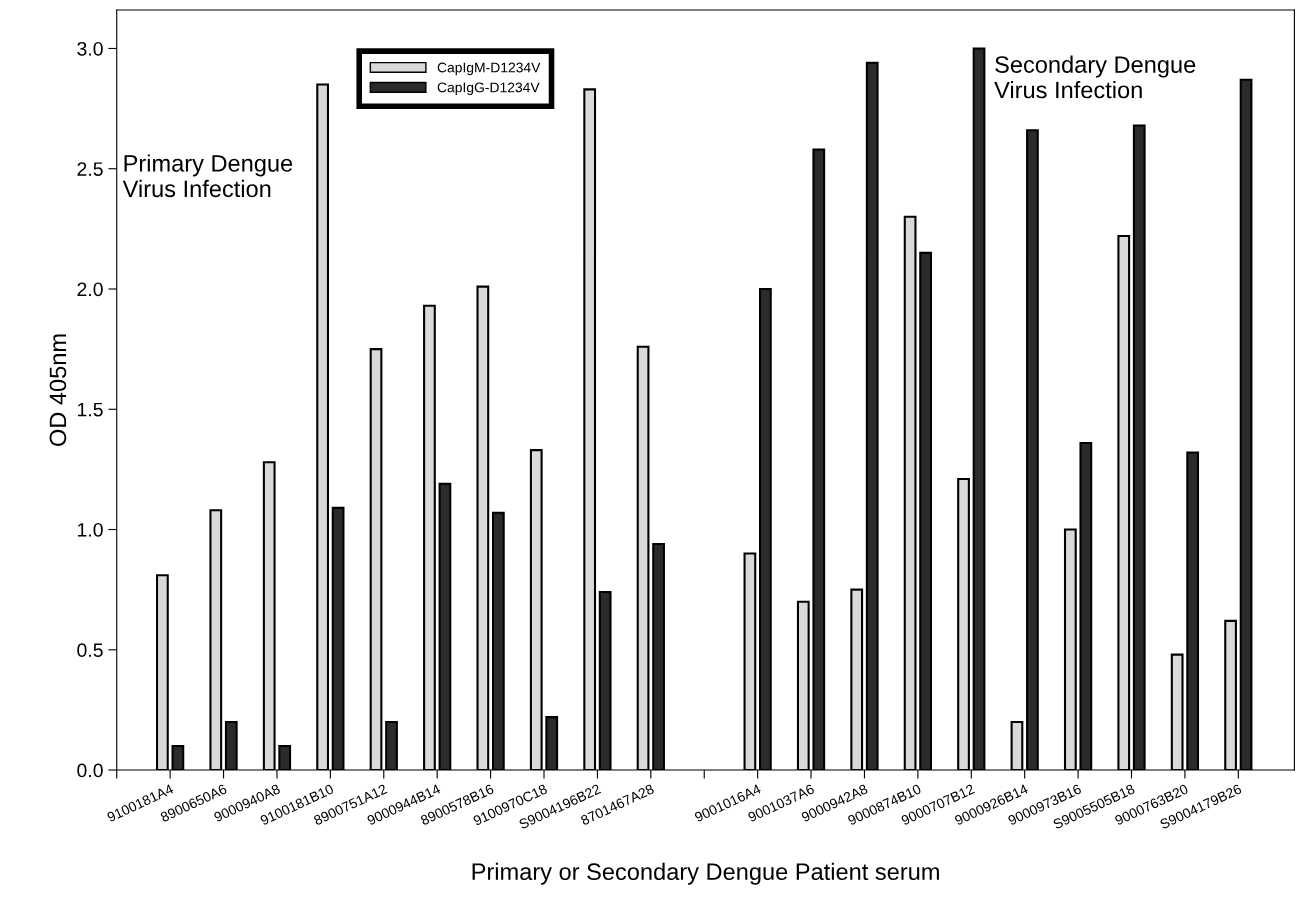 Image resolution: width=1297 pixels, height=907 pixels. What do you see at coordinates (90, 48) in the screenshot?
I see `y-tick-label: 3.0` at bounding box center [90, 48].